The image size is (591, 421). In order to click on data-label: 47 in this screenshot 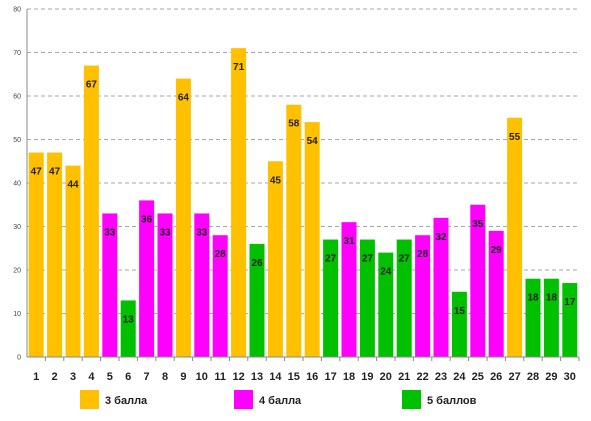, I will do `click(37, 172)`.